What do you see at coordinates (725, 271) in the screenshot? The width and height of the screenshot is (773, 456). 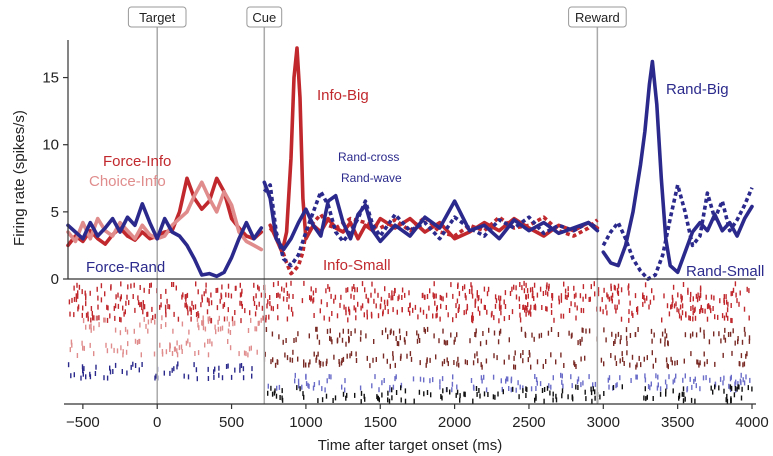 I see `annotation-rand-small: Rand-Small` at bounding box center [725, 271].